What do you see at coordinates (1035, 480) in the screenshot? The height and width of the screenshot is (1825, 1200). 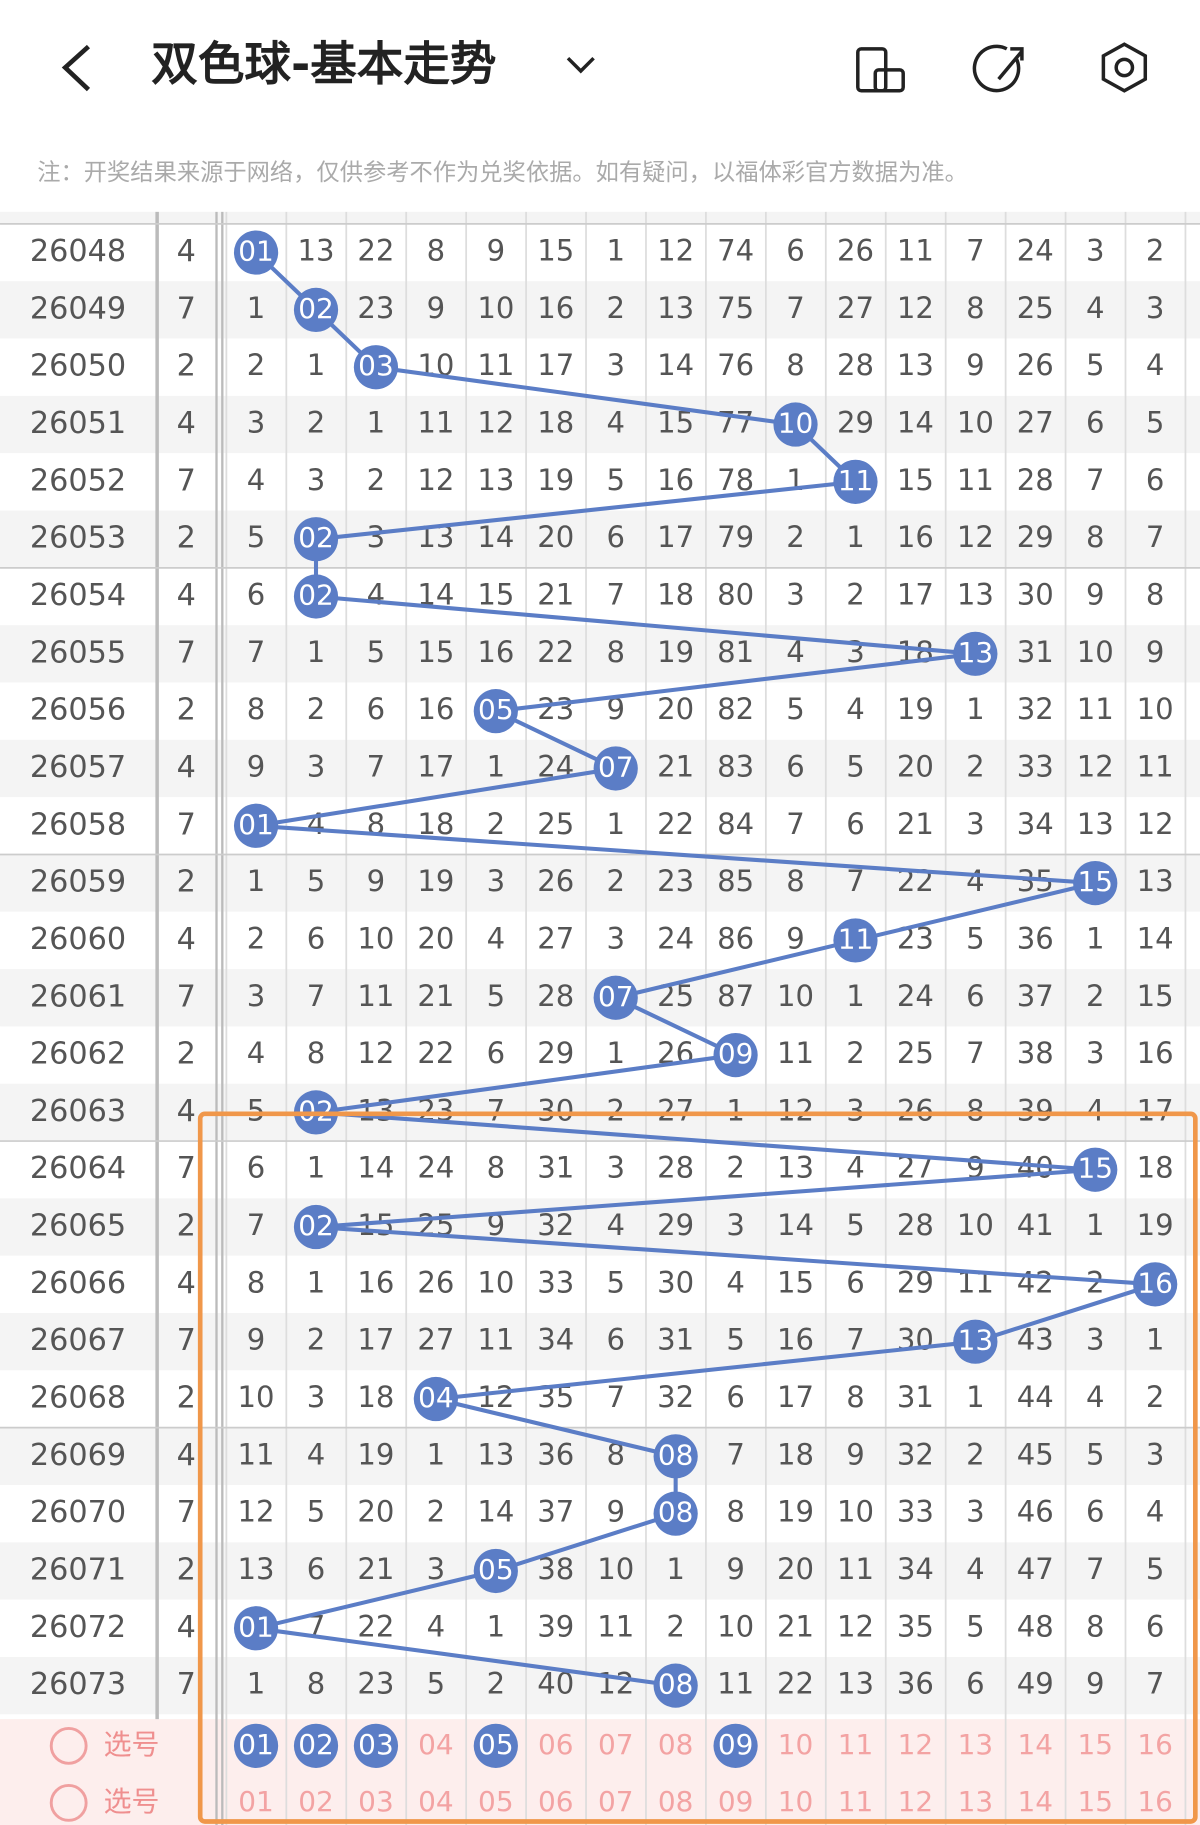 I see `omission: 28` at bounding box center [1035, 480].